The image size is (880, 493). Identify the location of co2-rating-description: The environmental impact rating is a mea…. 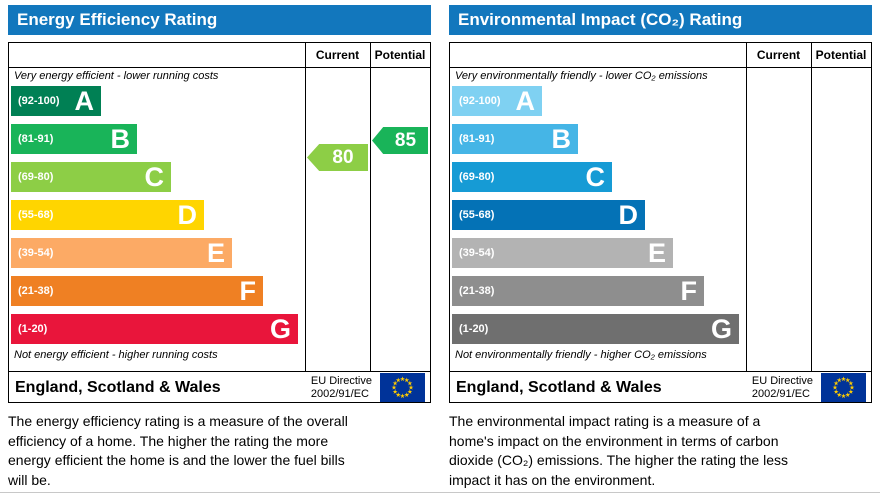
(619, 450).